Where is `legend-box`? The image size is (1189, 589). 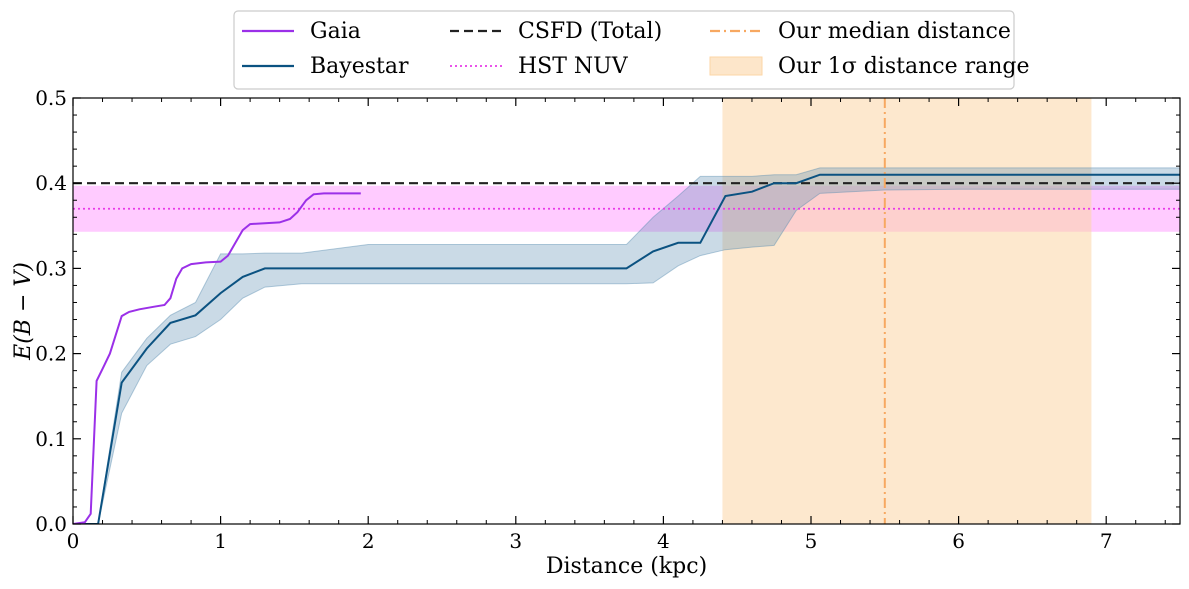
legend-box is located at coordinates (624, 50).